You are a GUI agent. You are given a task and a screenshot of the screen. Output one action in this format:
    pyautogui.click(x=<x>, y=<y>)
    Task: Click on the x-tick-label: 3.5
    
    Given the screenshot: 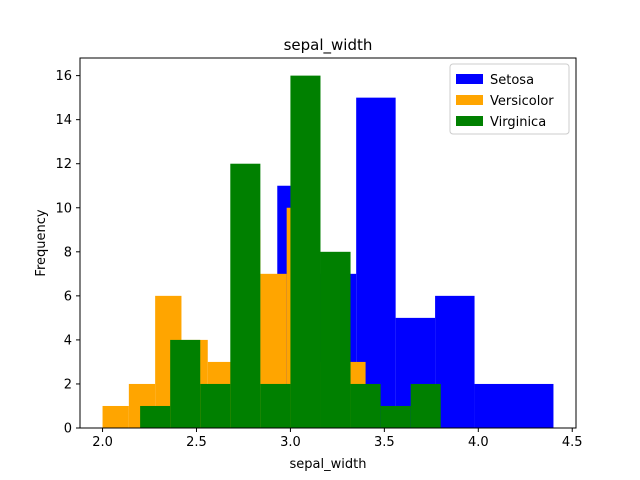 What is the action you would take?
    pyautogui.click(x=384, y=442)
    